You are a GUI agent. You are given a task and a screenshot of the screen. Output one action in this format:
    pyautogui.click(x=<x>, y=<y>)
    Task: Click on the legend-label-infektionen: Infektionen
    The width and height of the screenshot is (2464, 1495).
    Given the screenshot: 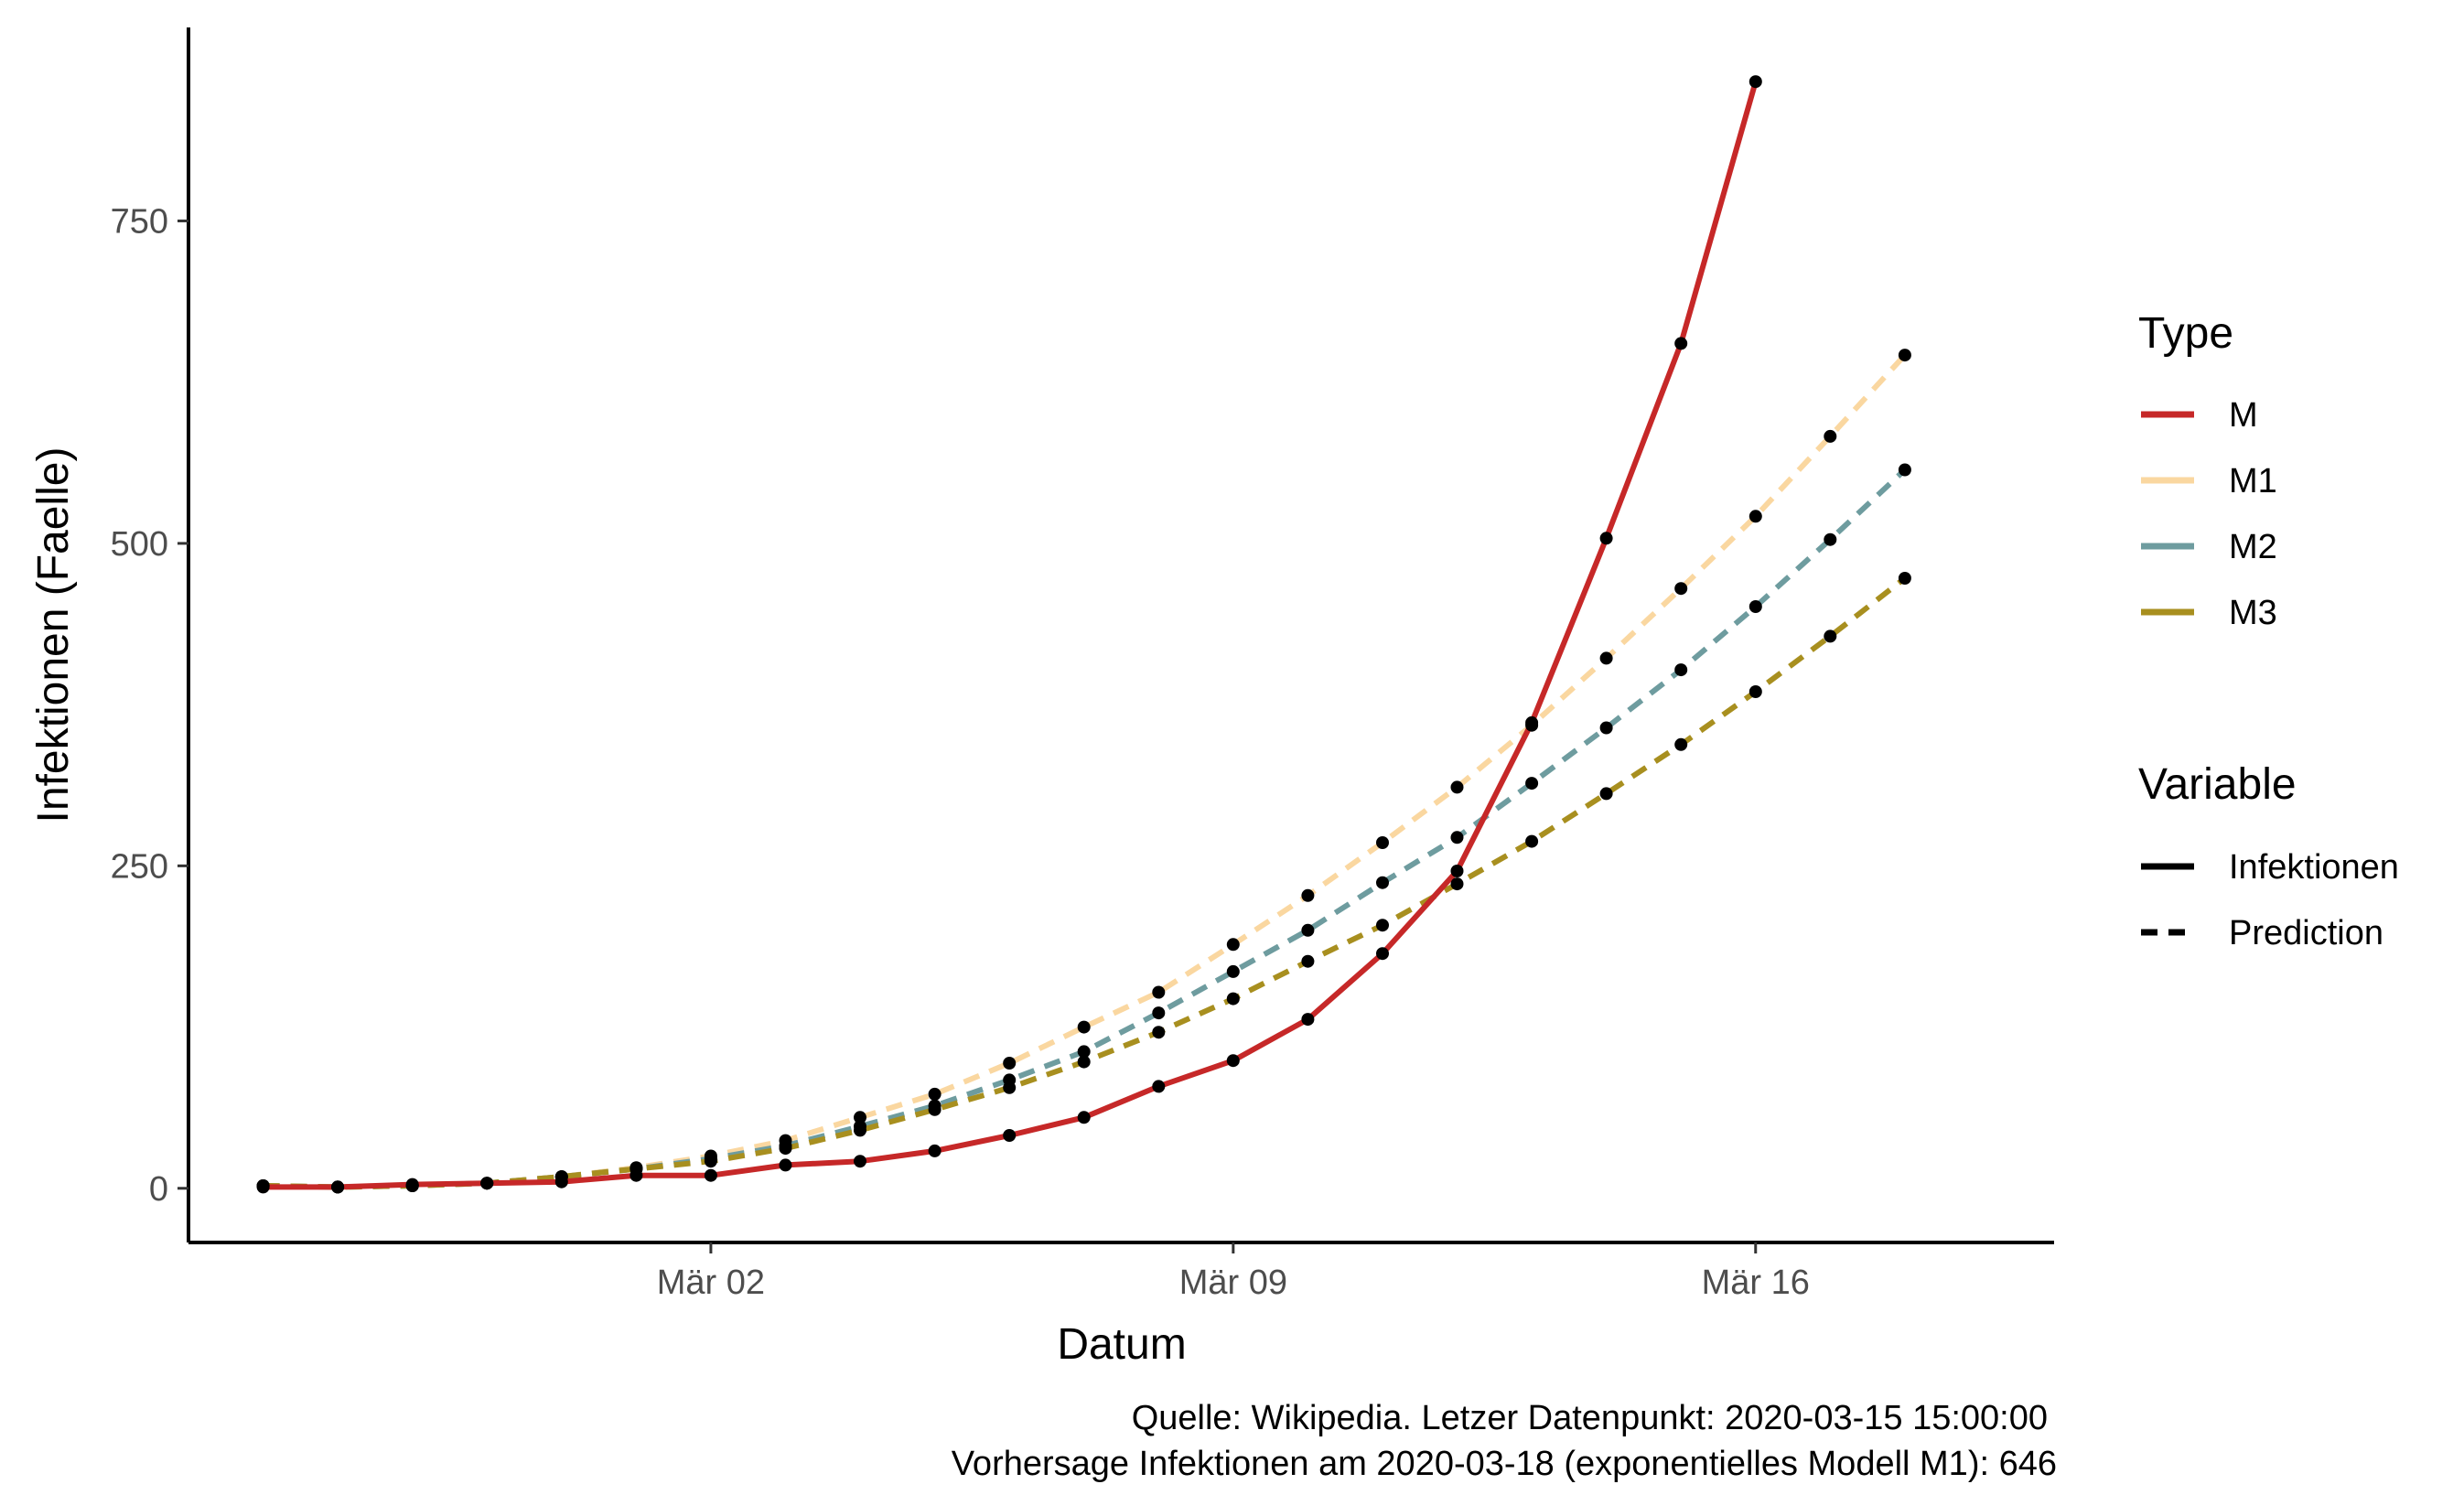 What is the action you would take?
    pyautogui.click(x=2314, y=868)
    